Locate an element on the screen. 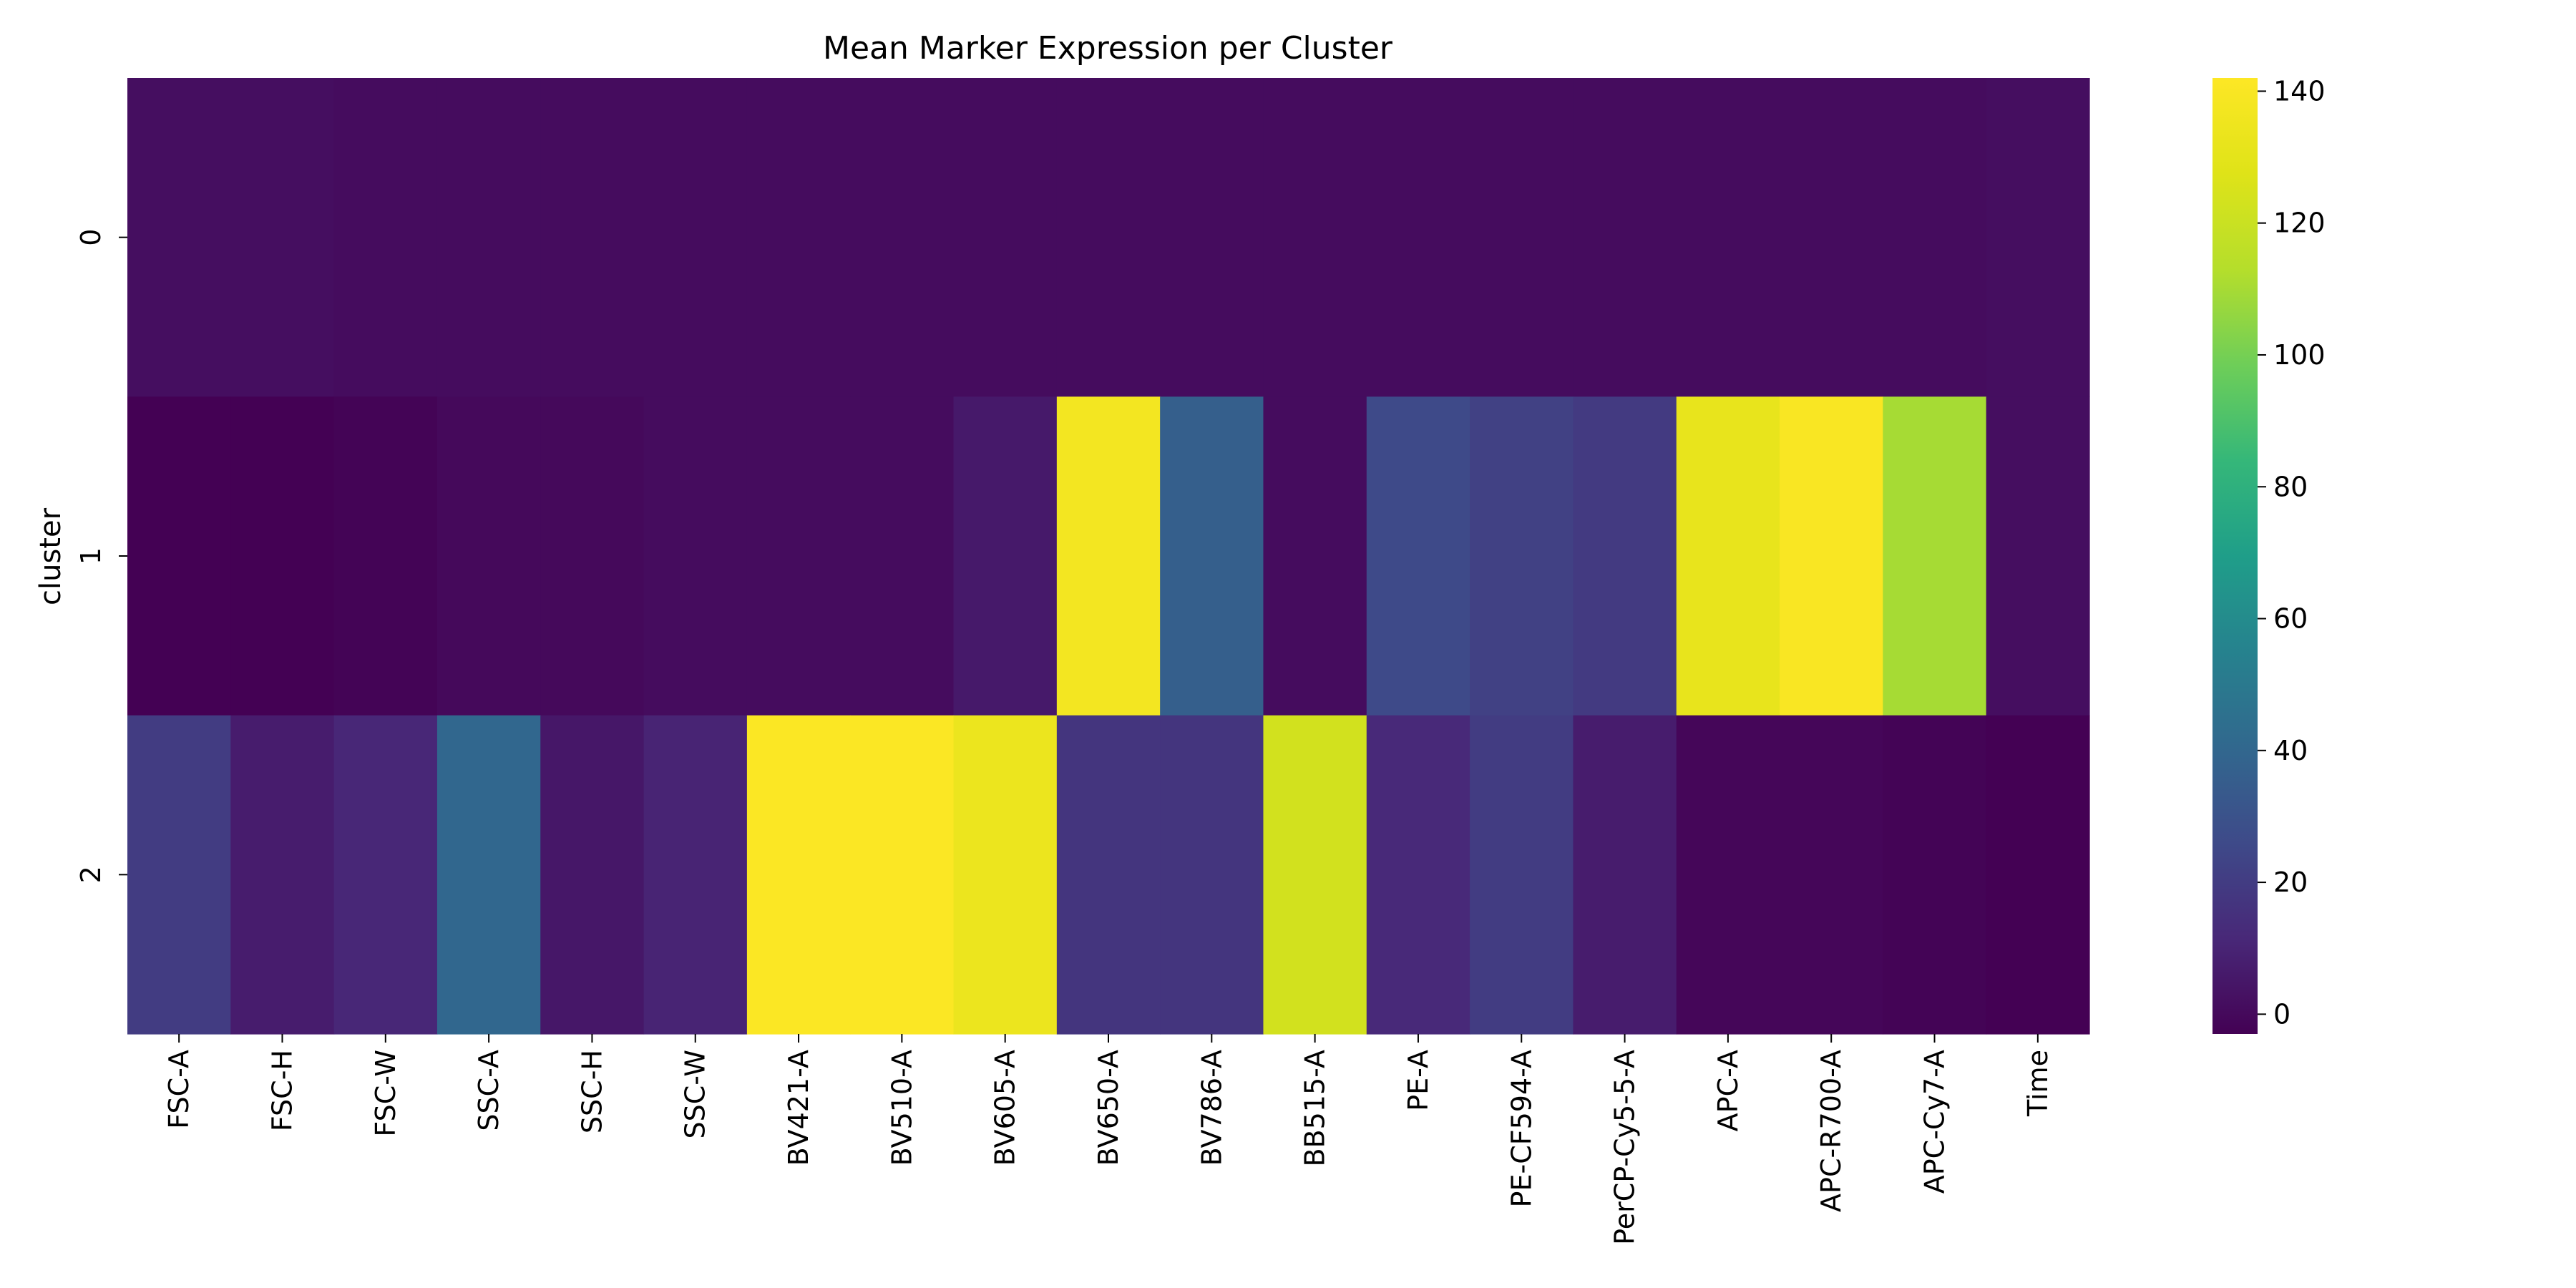 Image resolution: width=2576 pixels, height=1288 pixels. x-tick-label: SSC-H is located at coordinates (592, 1091).